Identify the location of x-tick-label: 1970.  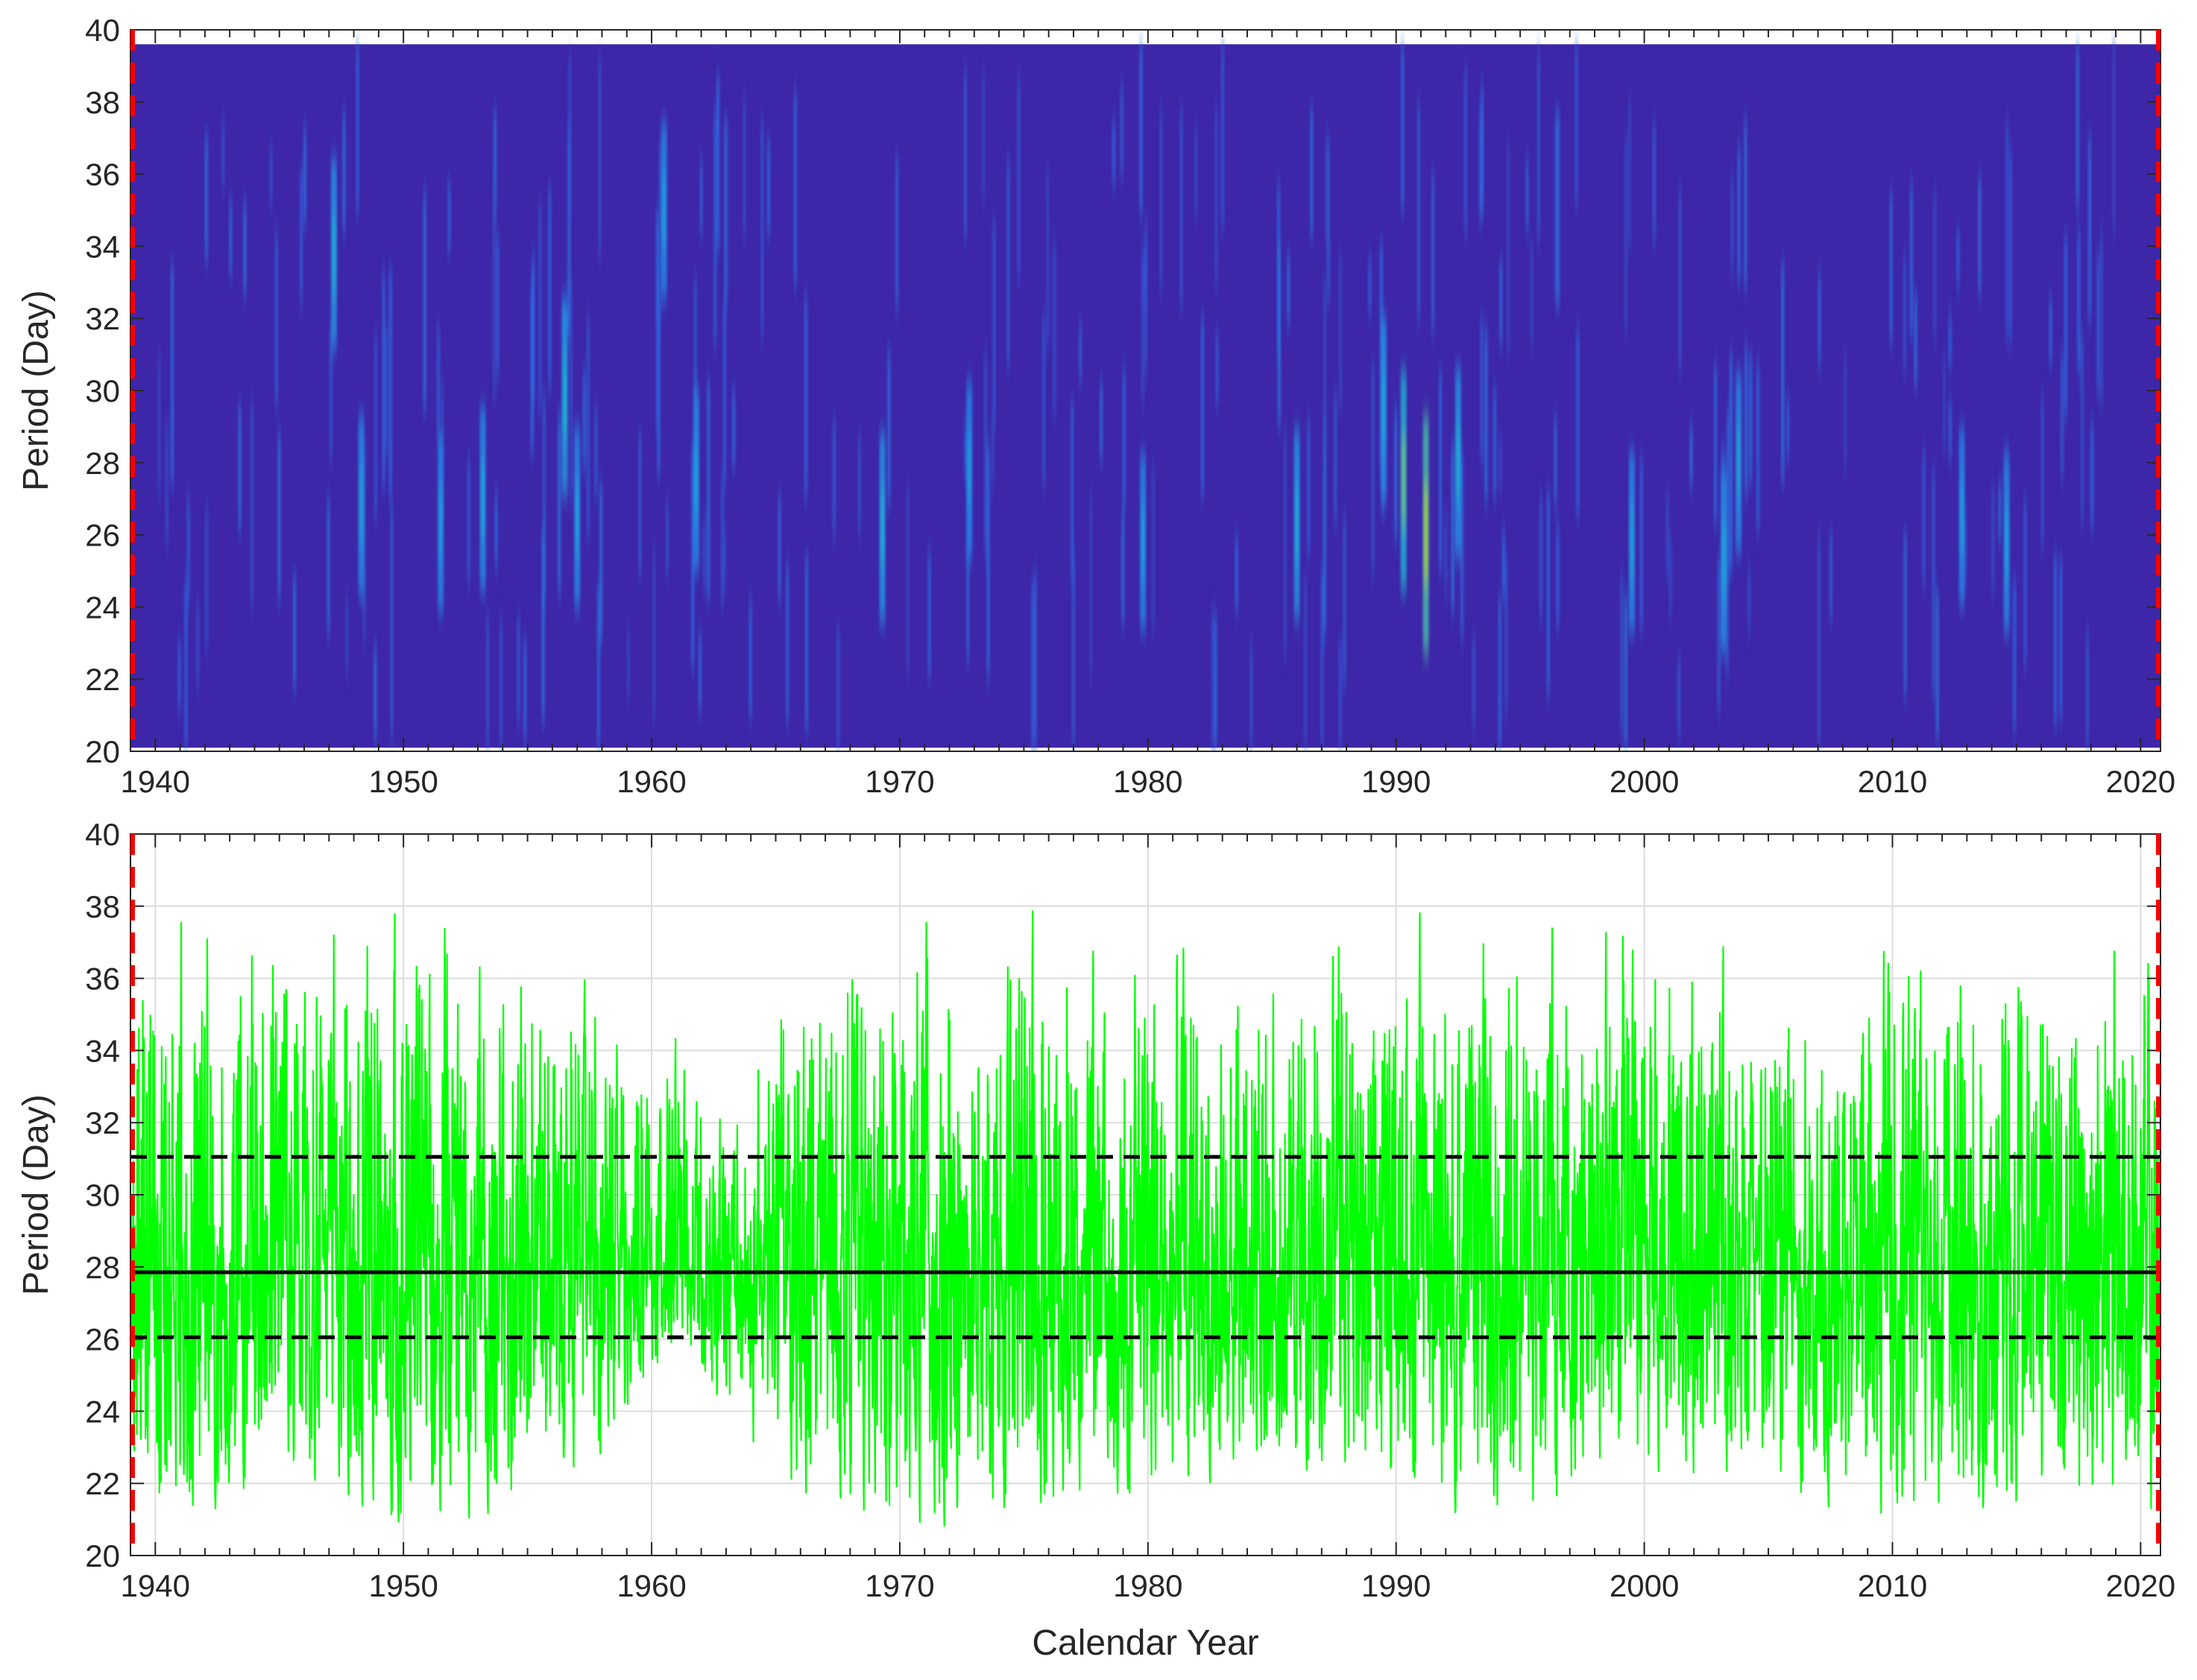
(899, 1585).